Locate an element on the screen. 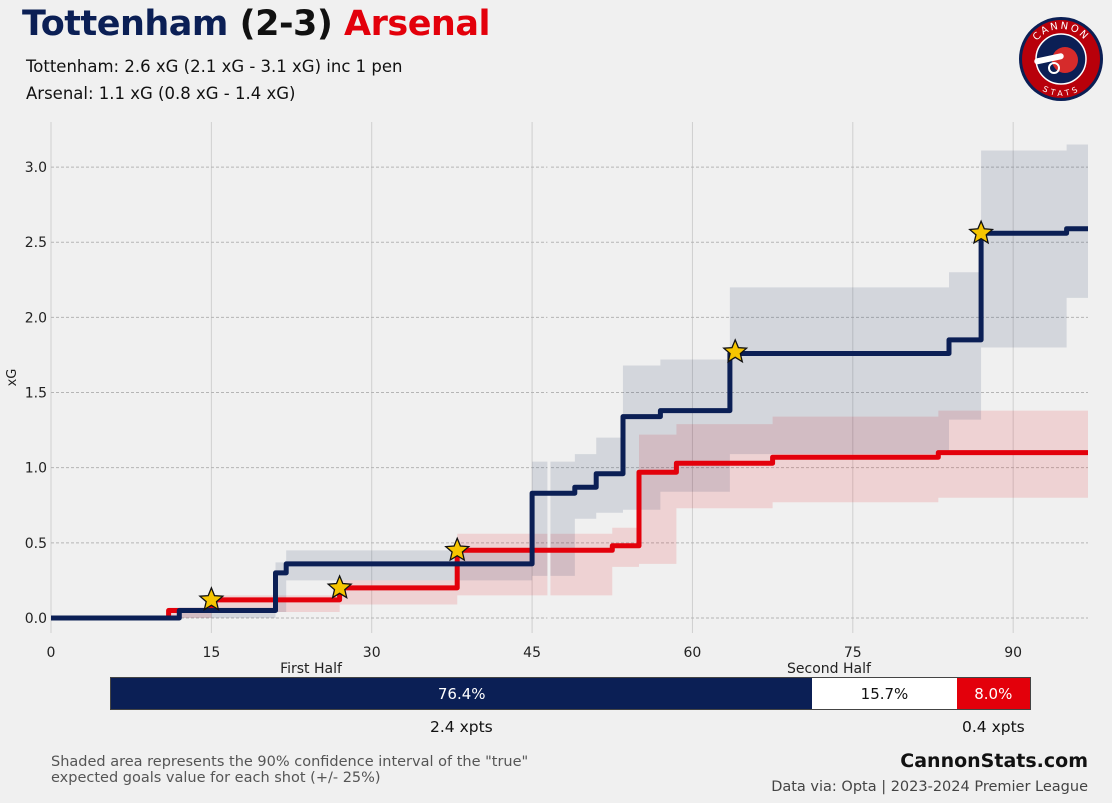 The width and height of the screenshot is (1112, 803). y-tick-label: 1.5 is located at coordinates (36, 394).